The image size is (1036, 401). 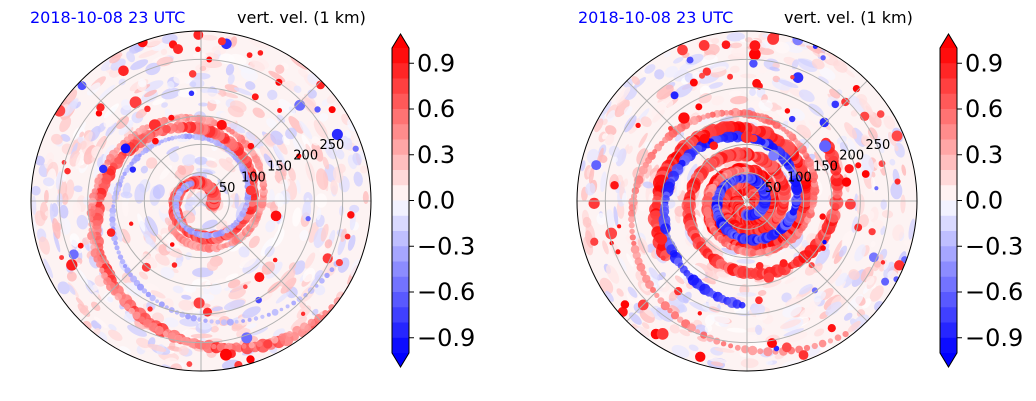 What do you see at coordinates (301, 17) in the screenshot?
I see `left-variable-title: vert. vel. (1 km)` at bounding box center [301, 17].